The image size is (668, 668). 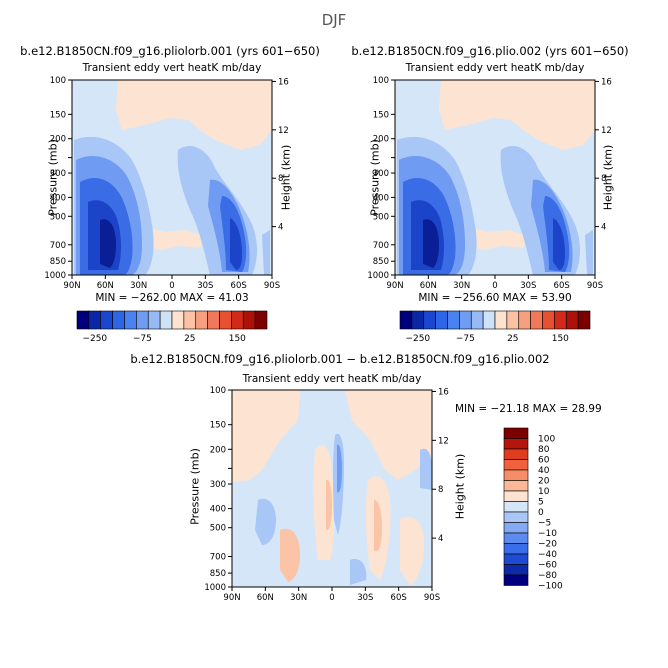 I want to click on panel-diff-stats: MIN = −21.18 MAX = 28.99, so click(x=528, y=409).